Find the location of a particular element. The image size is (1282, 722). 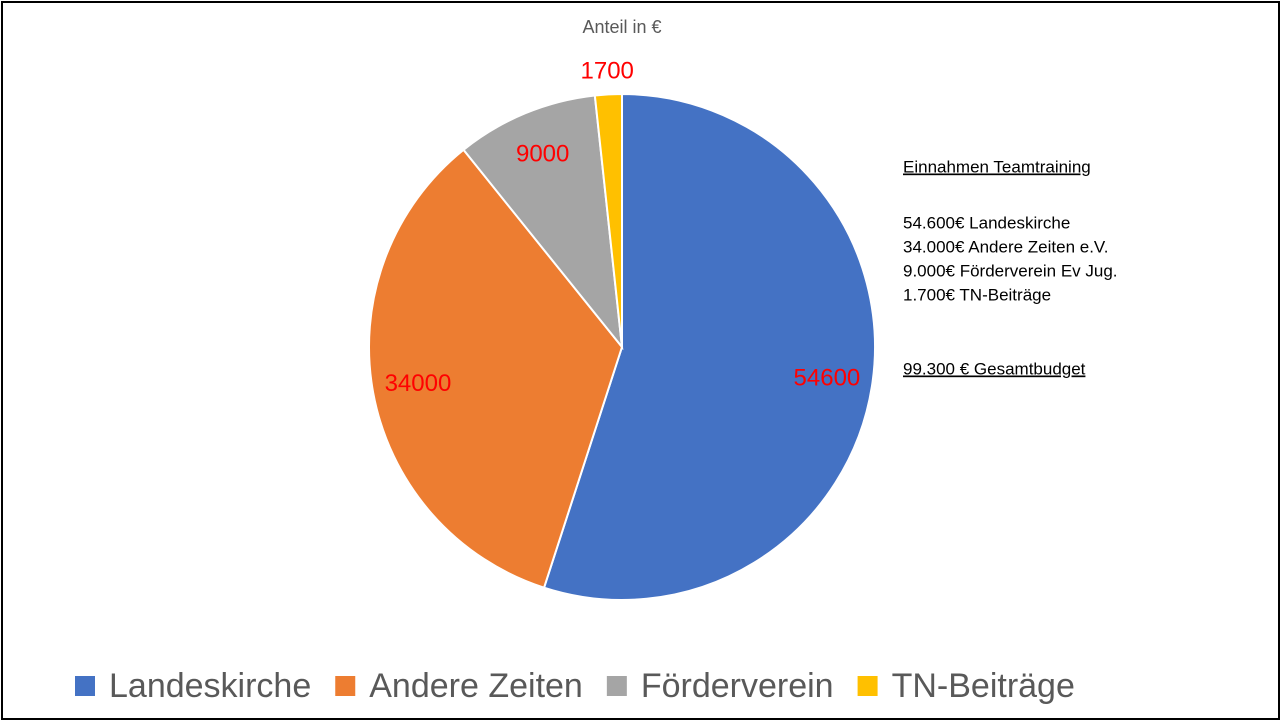

legend-label: Andere Zeiten is located at coordinates (476, 686).